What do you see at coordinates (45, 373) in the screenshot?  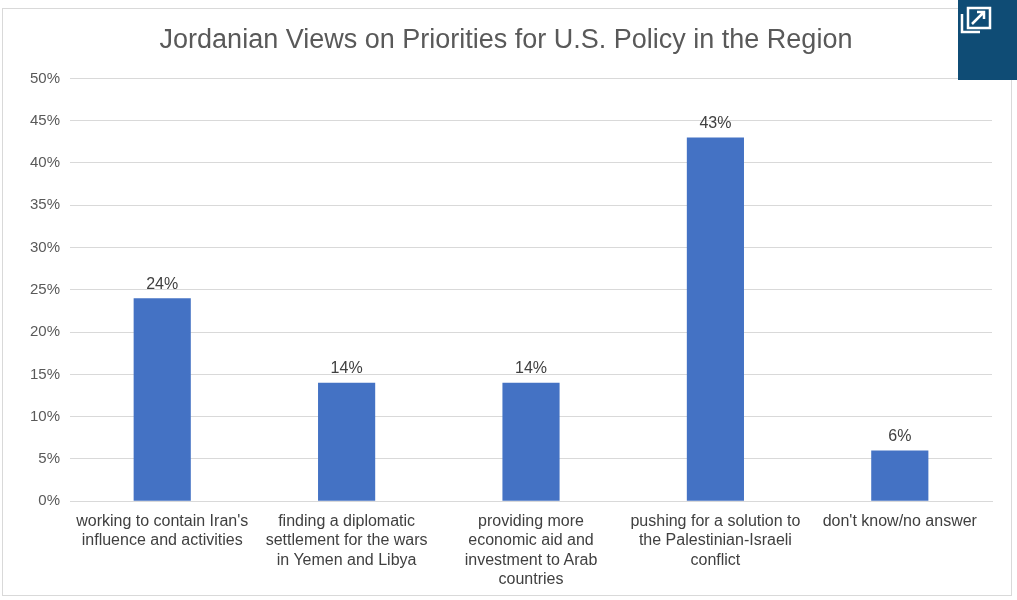 I see `y-tick-label: 15%` at bounding box center [45, 373].